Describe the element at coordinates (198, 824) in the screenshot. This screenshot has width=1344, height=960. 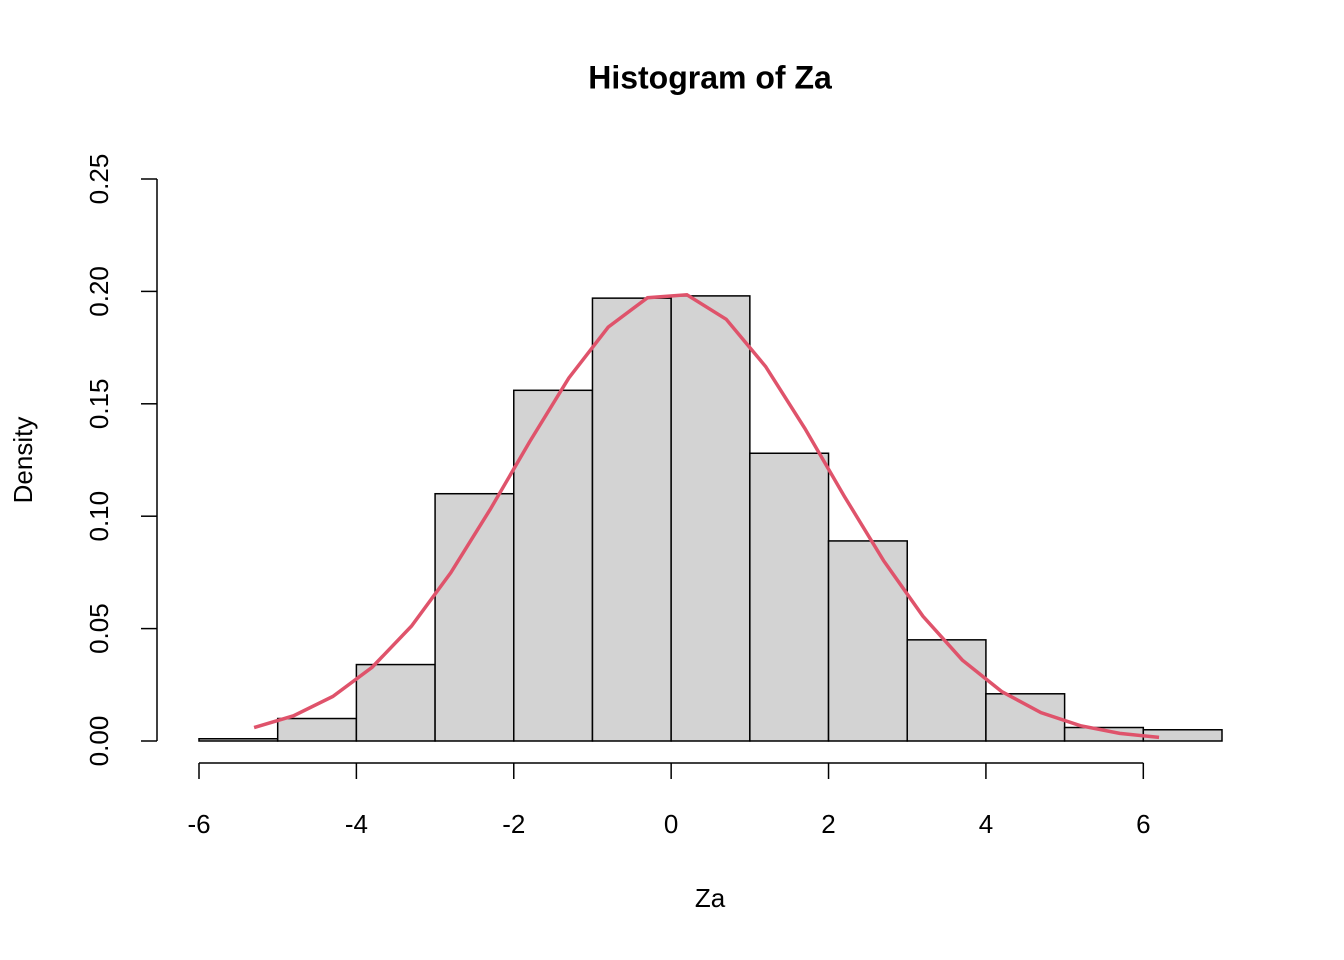
I see `x-tick-label: -6` at that location.